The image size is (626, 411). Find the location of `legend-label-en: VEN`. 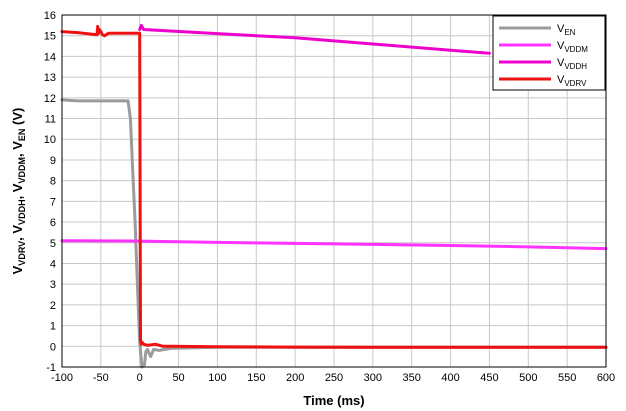

legend-label-en: VEN is located at coordinates (566, 30).